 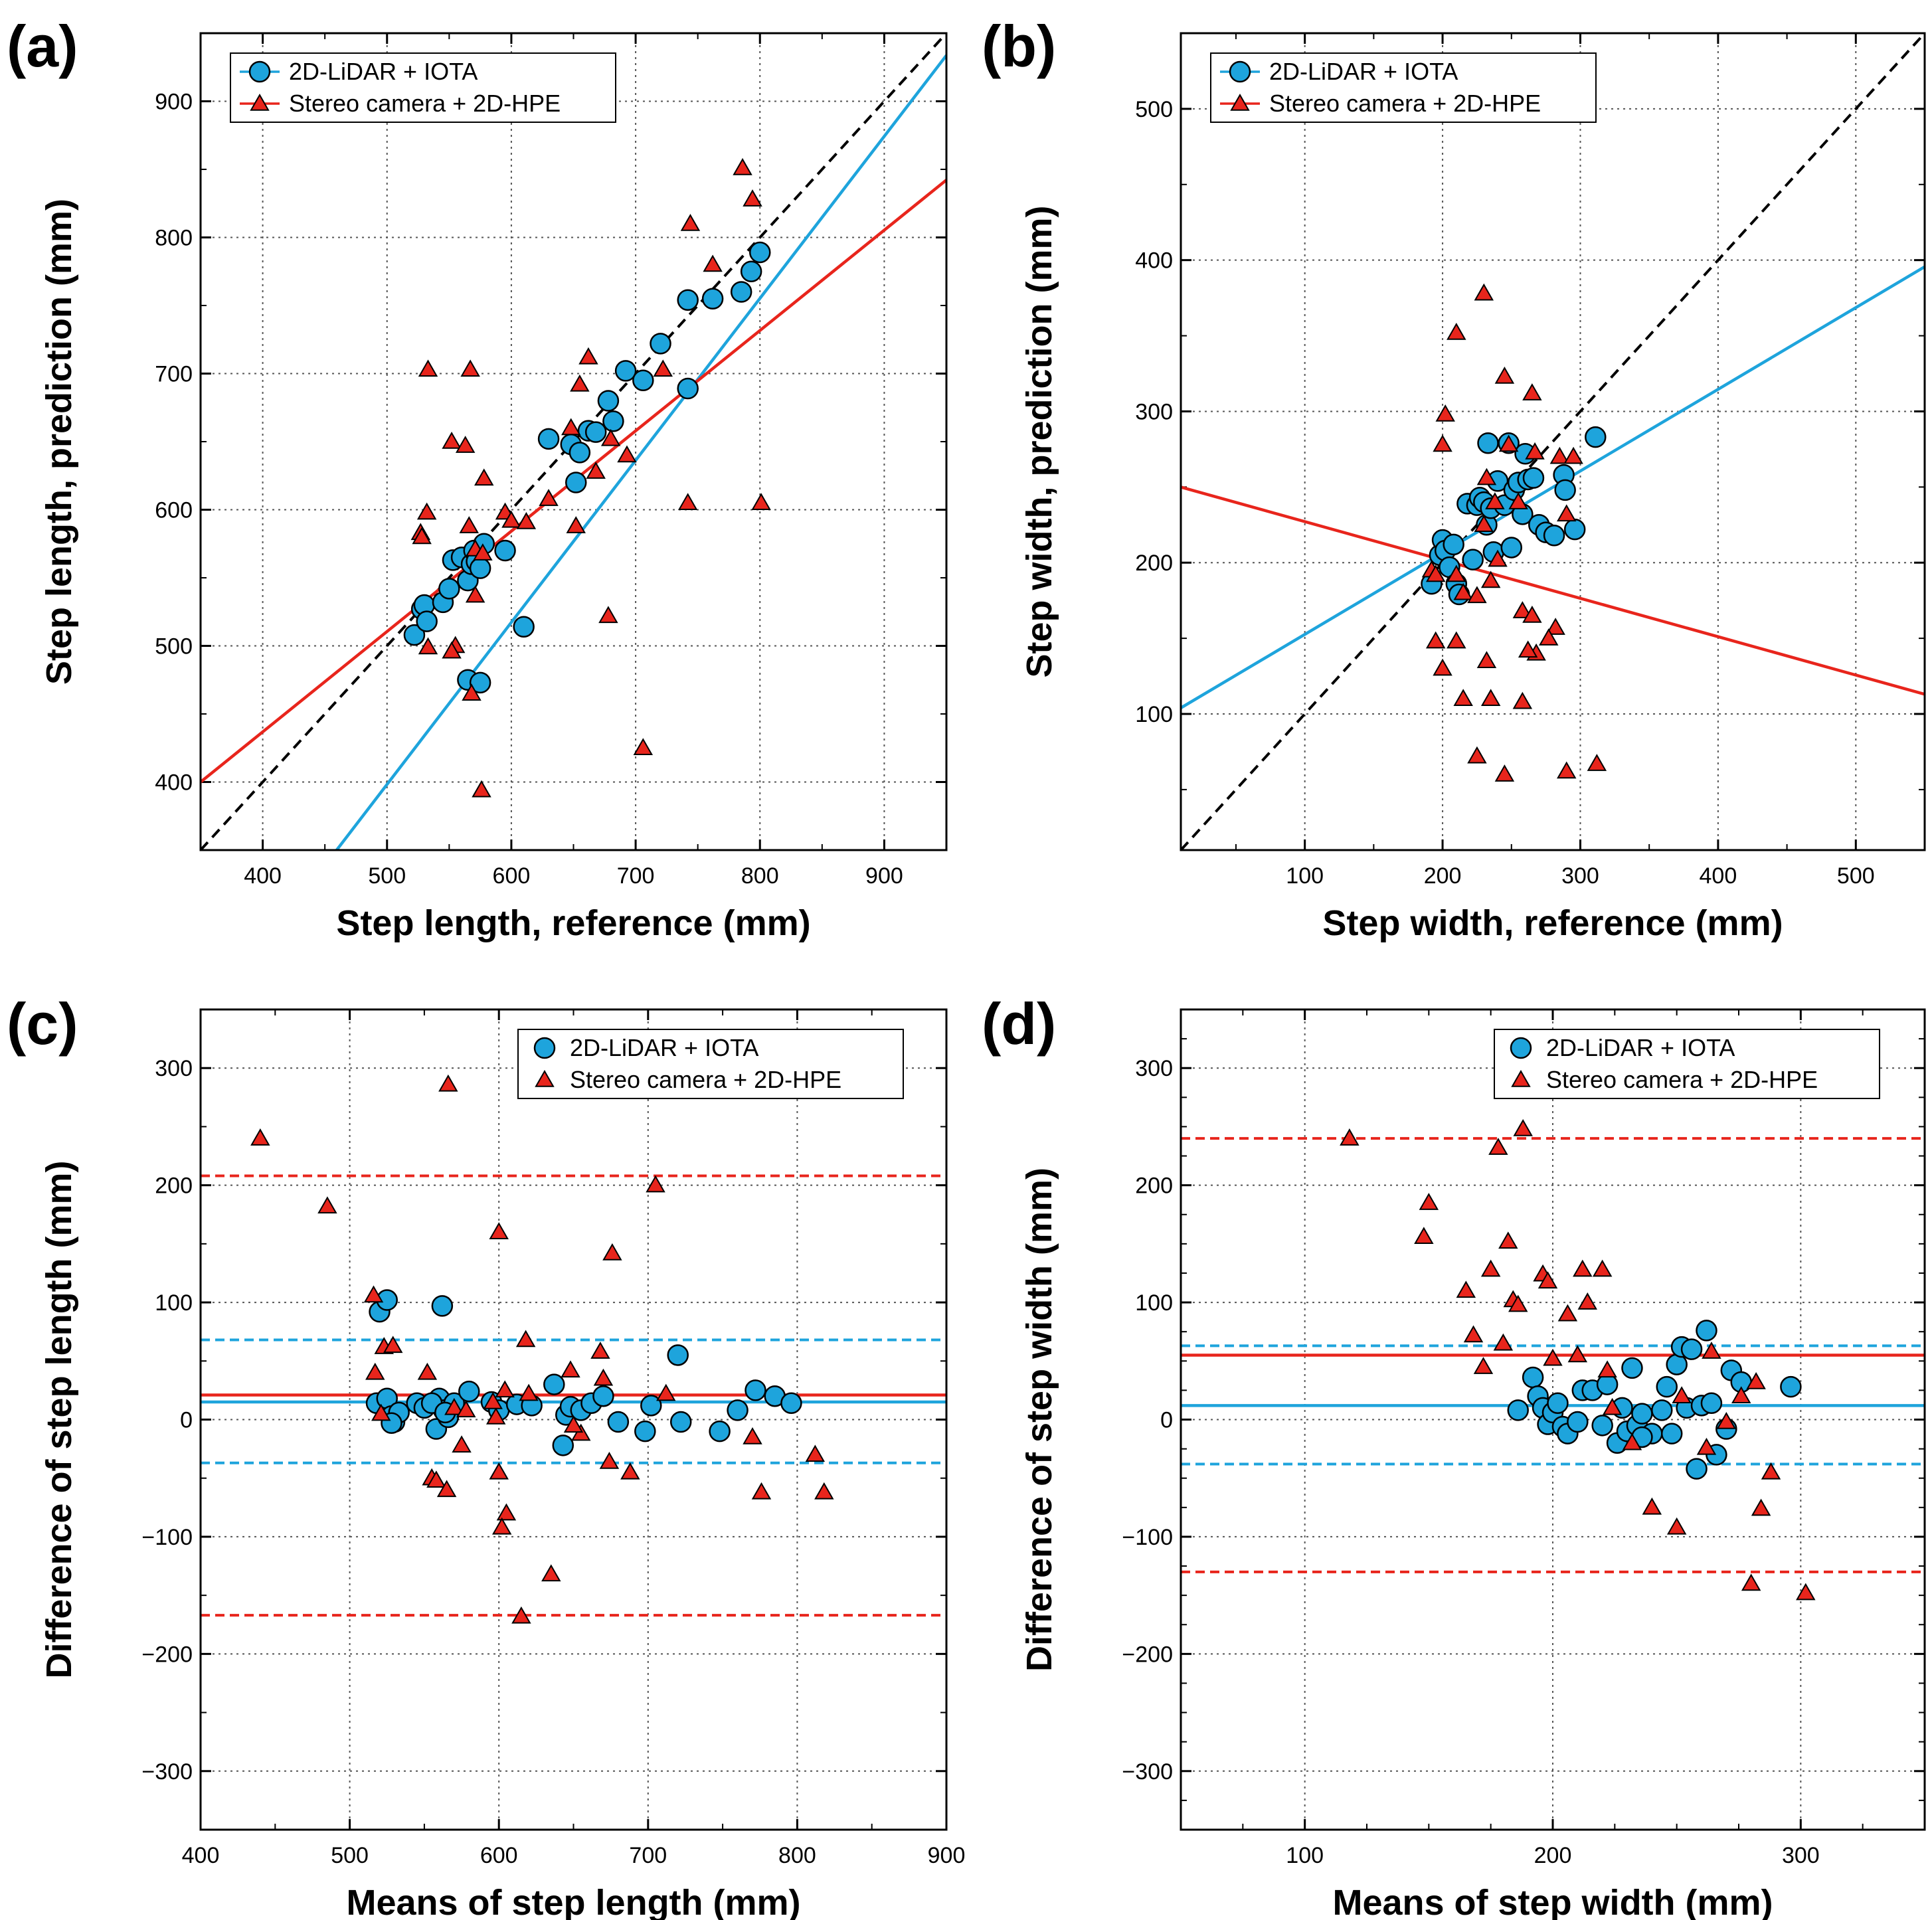 I want to click on x-tick-label: 100, so click(x=1305, y=1855).